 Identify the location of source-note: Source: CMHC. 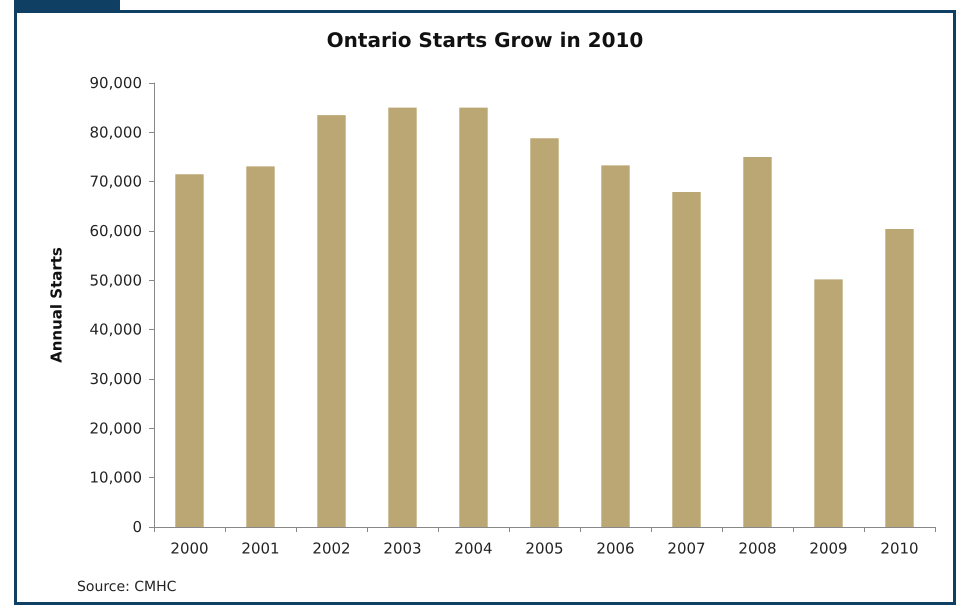
(127, 587).